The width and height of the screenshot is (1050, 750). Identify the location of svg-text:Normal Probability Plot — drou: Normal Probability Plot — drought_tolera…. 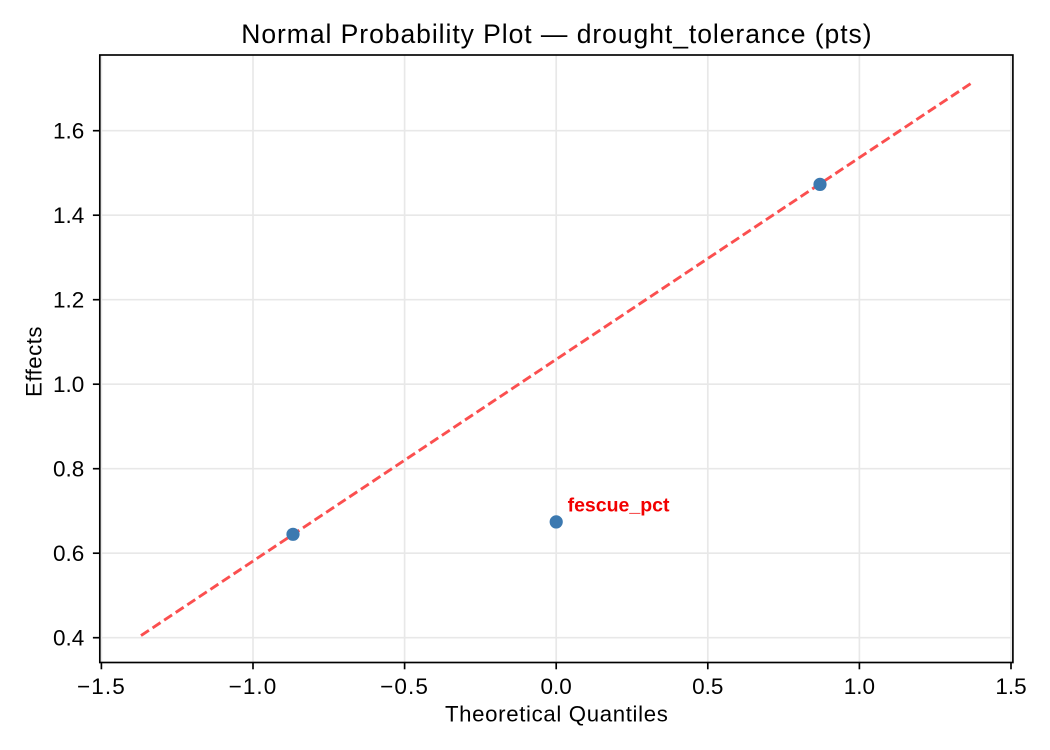
(556, 34).